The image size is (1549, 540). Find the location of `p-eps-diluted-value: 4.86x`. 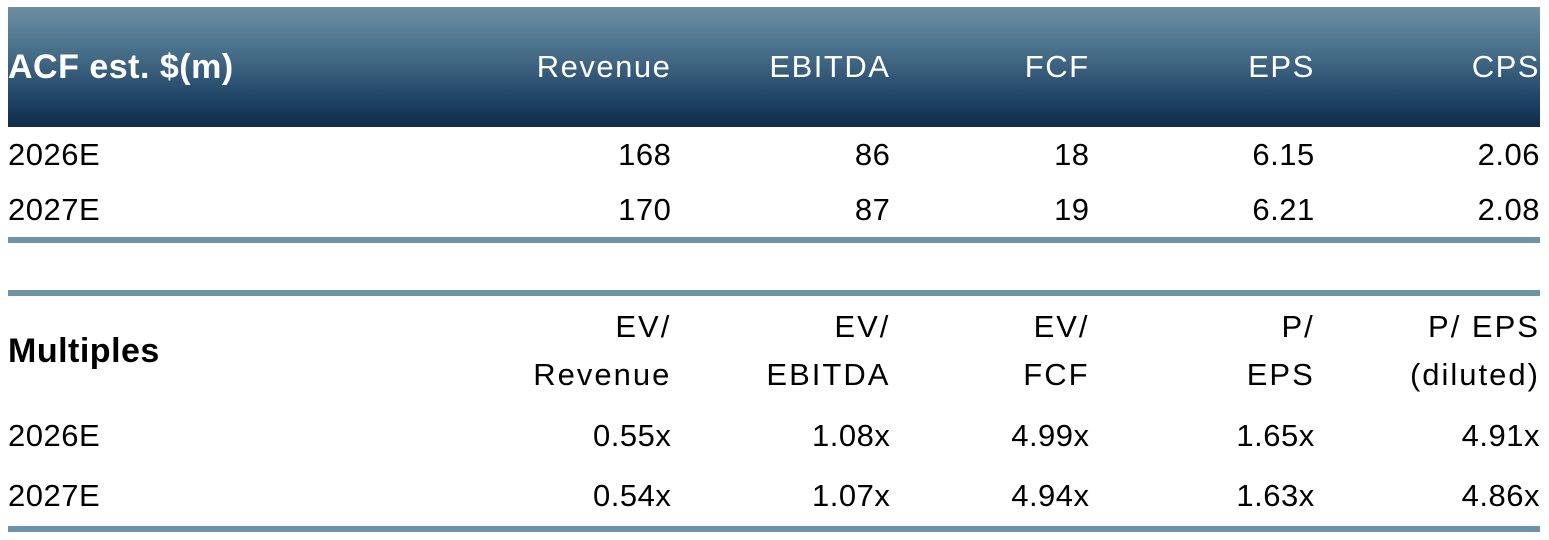

p-eps-diluted-value: 4.86x is located at coordinates (1500, 495).